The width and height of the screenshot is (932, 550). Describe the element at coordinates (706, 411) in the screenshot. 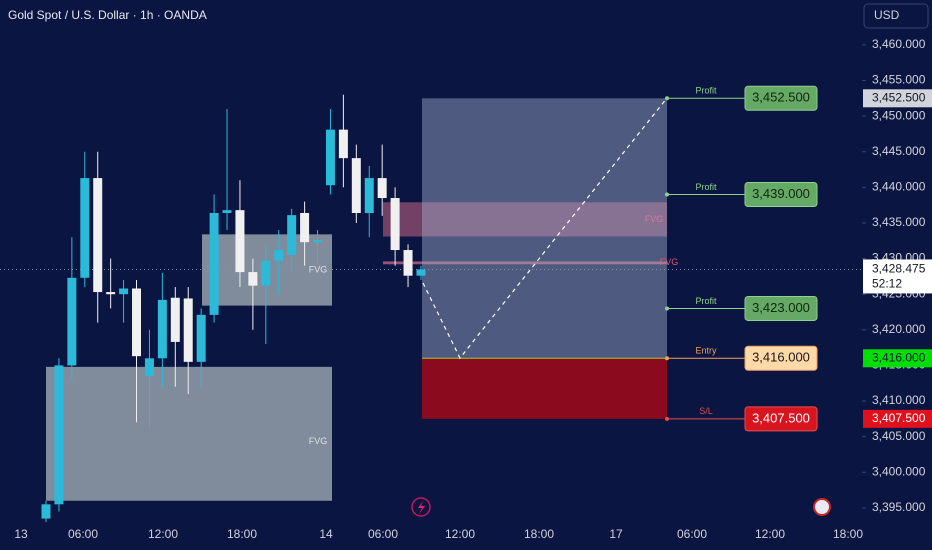

I see `level-name: S/L` at that location.